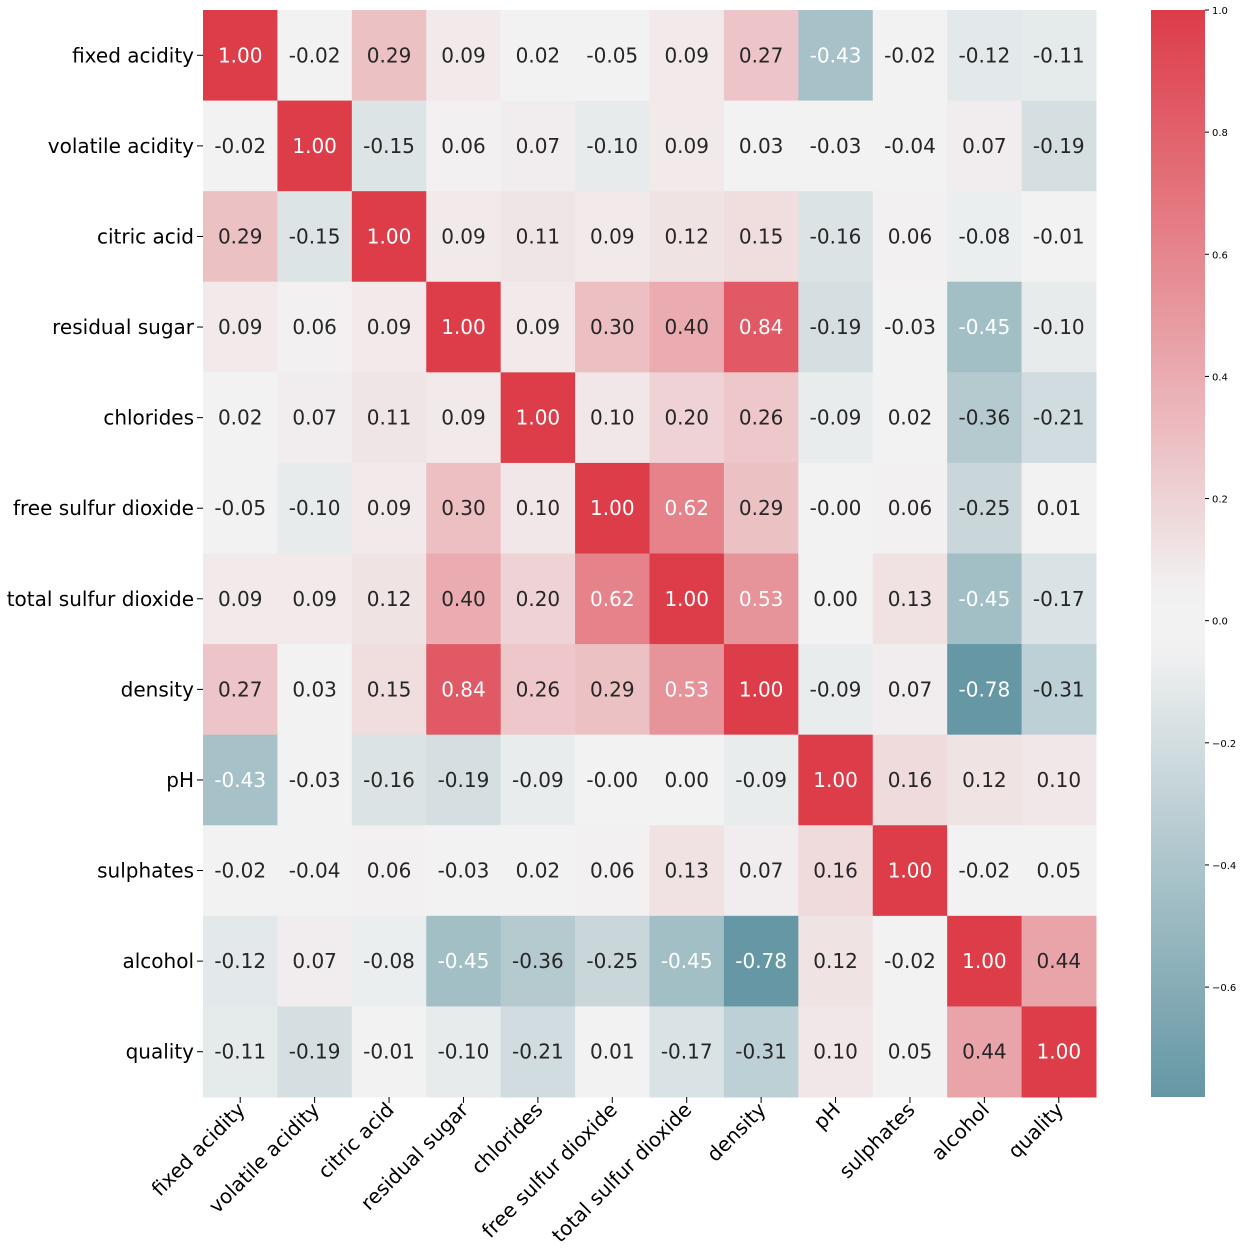  What do you see at coordinates (315, 508) in the screenshot?
I see `cell-annotation: -0.10` at bounding box center [315, 508].